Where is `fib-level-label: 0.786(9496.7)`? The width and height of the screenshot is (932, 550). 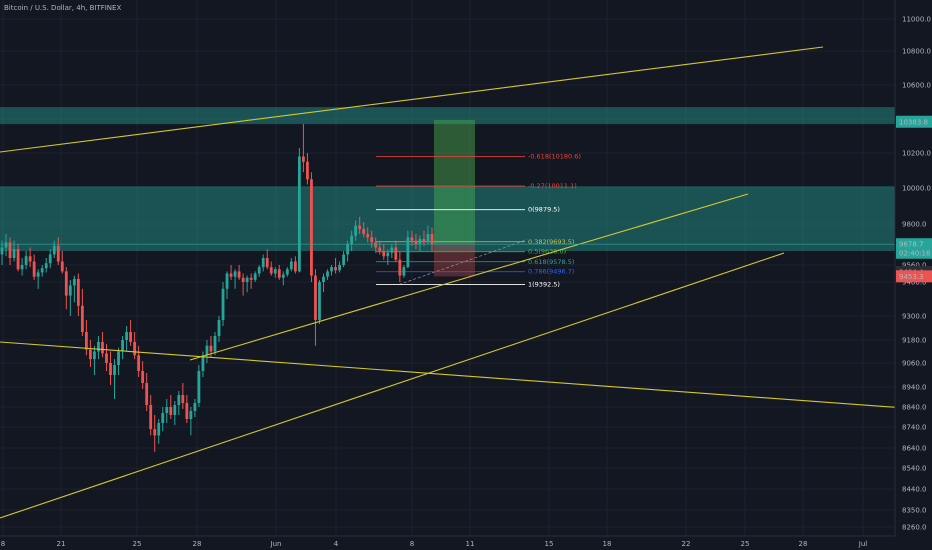
fib-level-label: 0.786(9496.7) is located at coordinates (551, 272).